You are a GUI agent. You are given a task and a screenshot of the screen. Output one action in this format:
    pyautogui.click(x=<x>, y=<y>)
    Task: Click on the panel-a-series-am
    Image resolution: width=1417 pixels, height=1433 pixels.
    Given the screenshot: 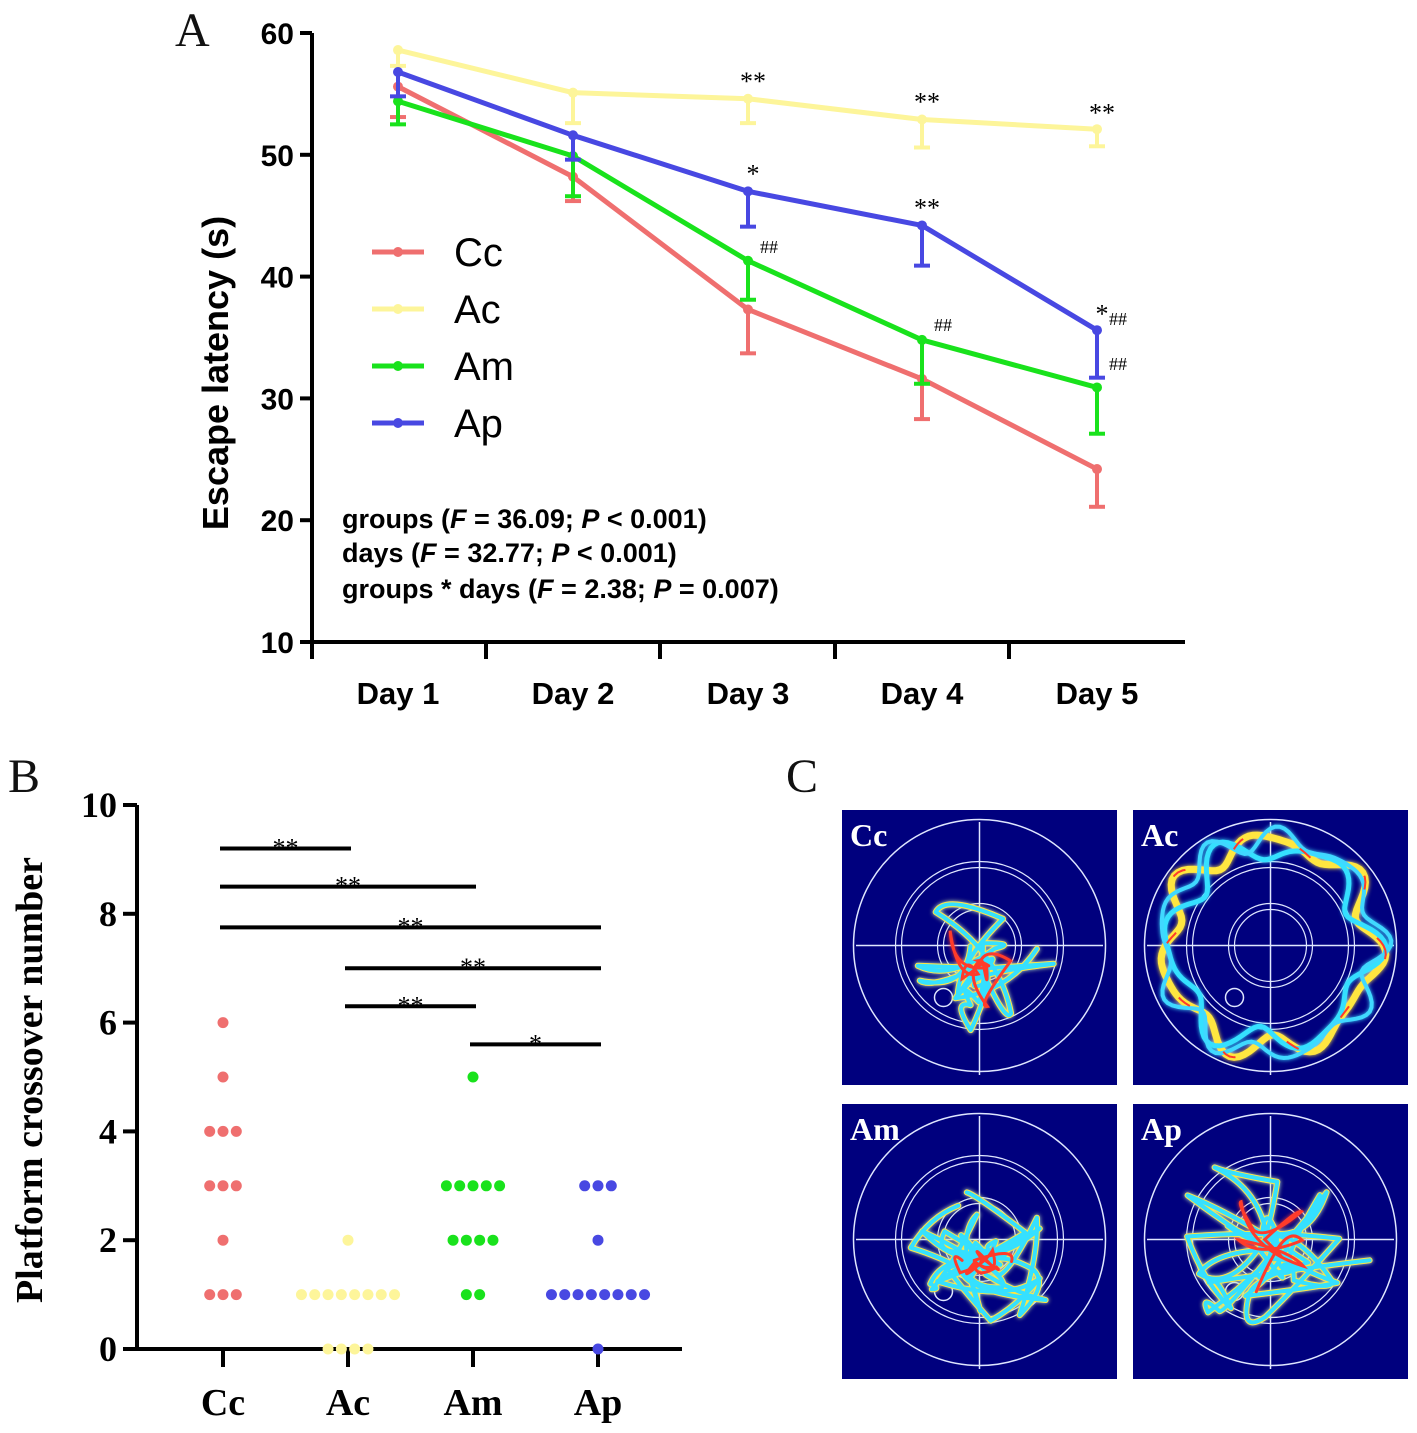 What is the action you would take?
    pyautogui.click(x=747, y=266)
    